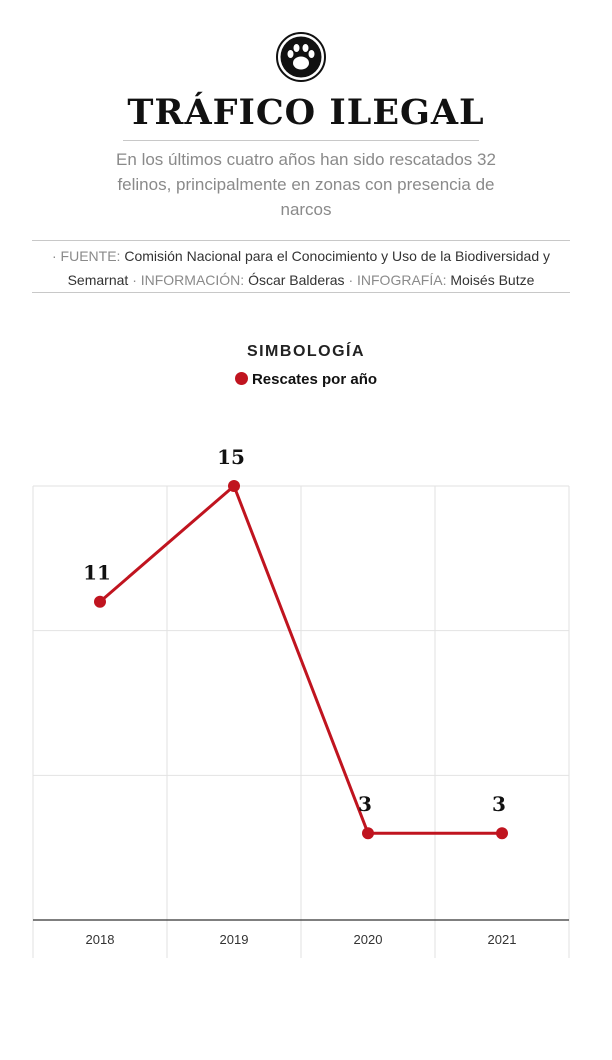  What do you see at coordinates (492, 280) in the screenshot?
I see `graphic-value: Moisés Butze` at bounding box center [492, 280].